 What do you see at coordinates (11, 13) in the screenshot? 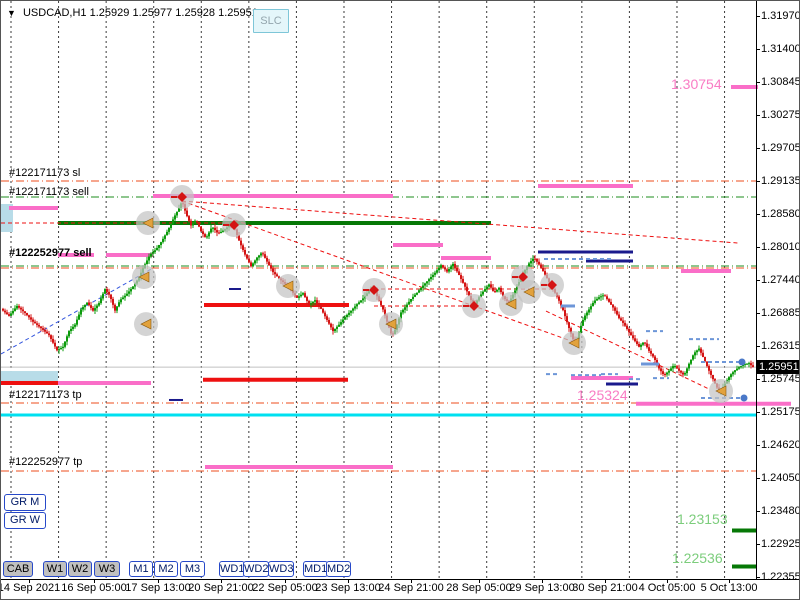
I see `symbol-dropdown-icon: ▼` at bounding box center [11, 13].